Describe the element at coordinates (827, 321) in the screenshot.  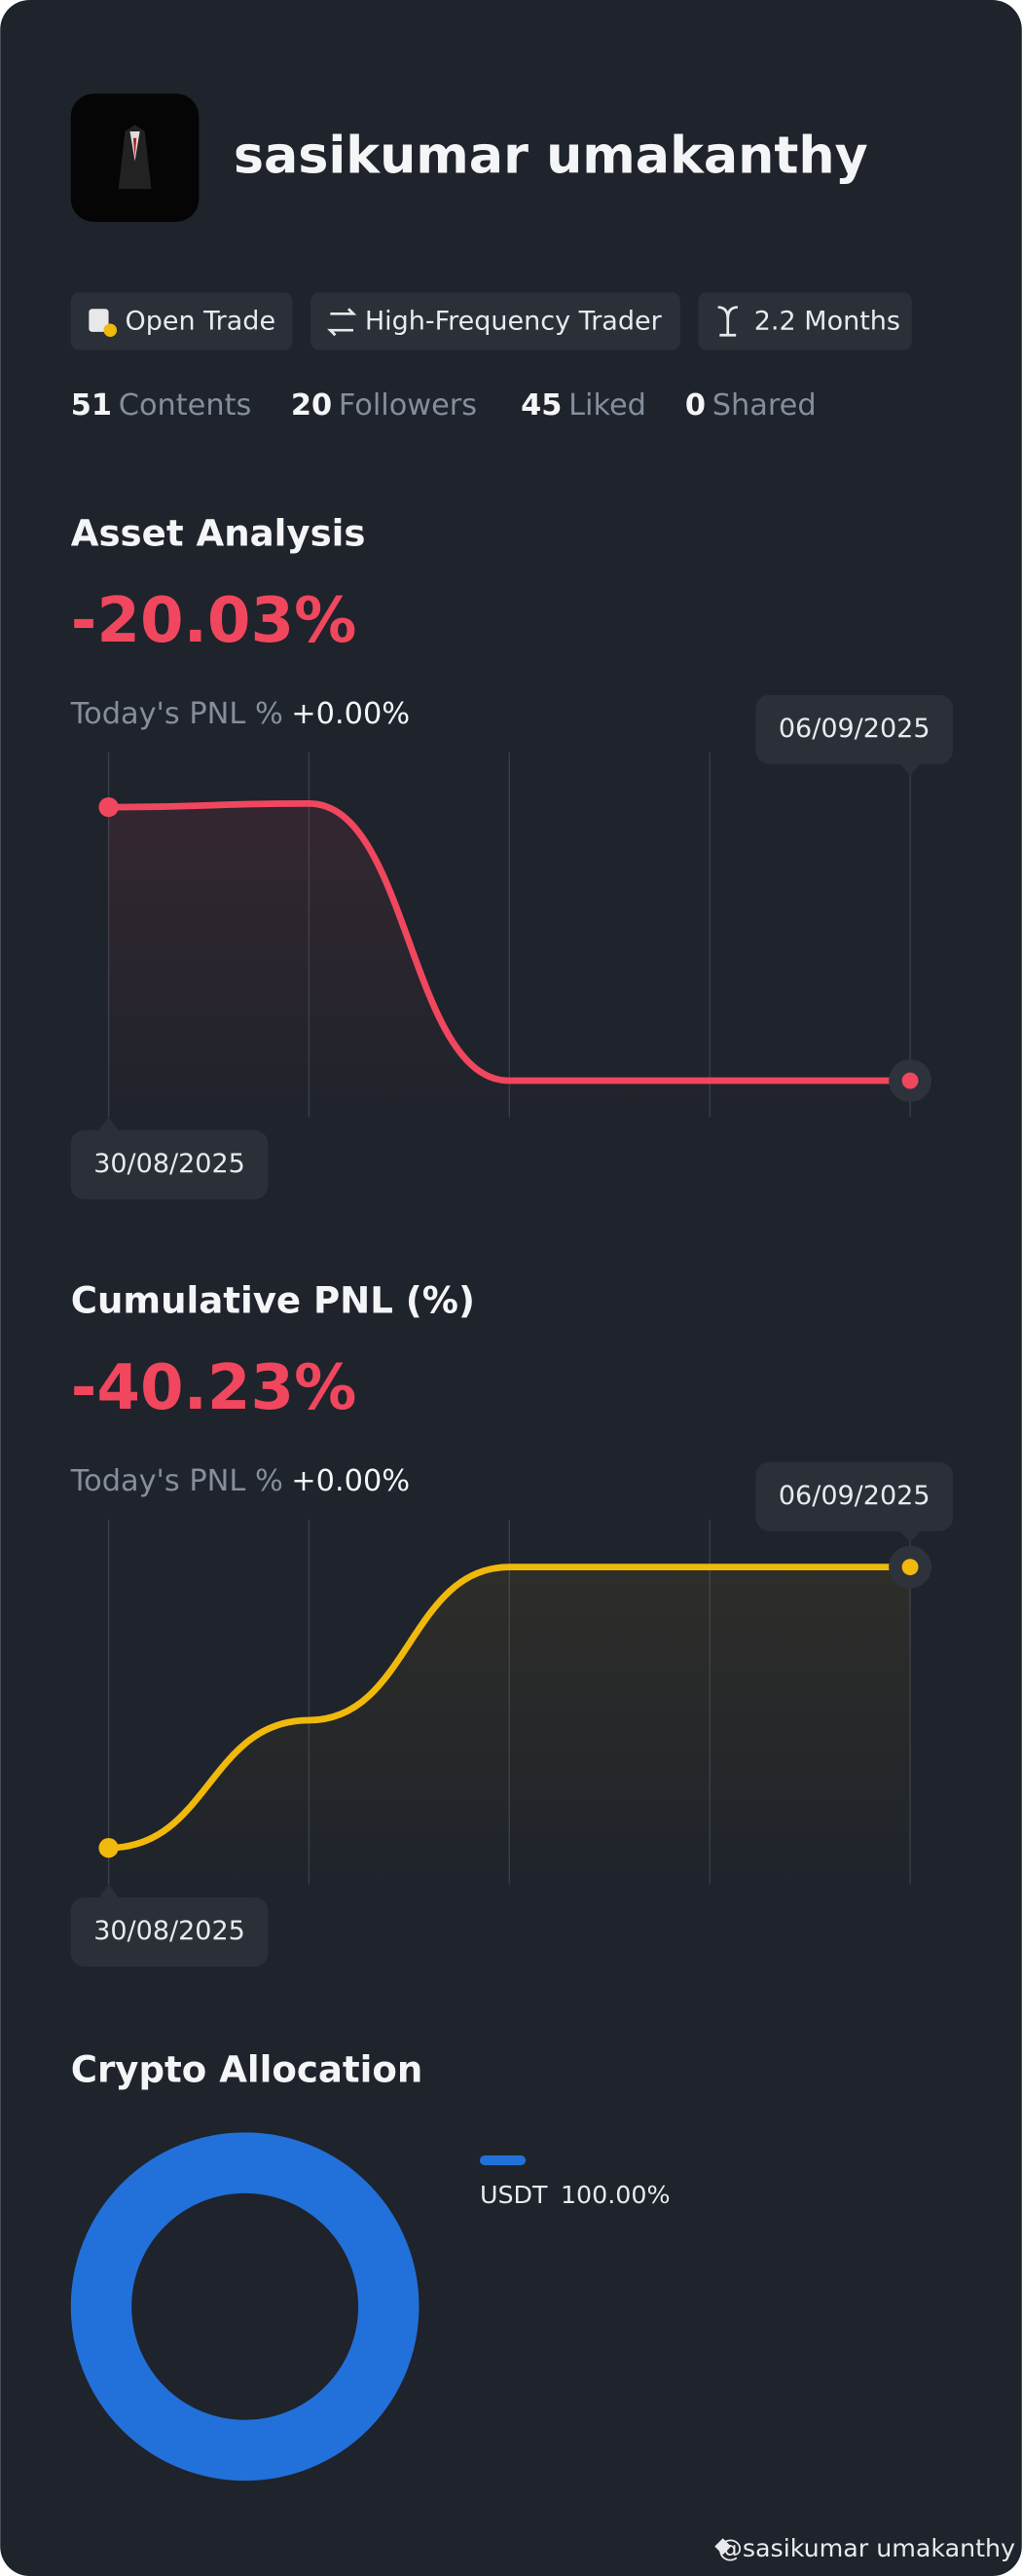
I see `tag-label: 2.2 Months` at that location.